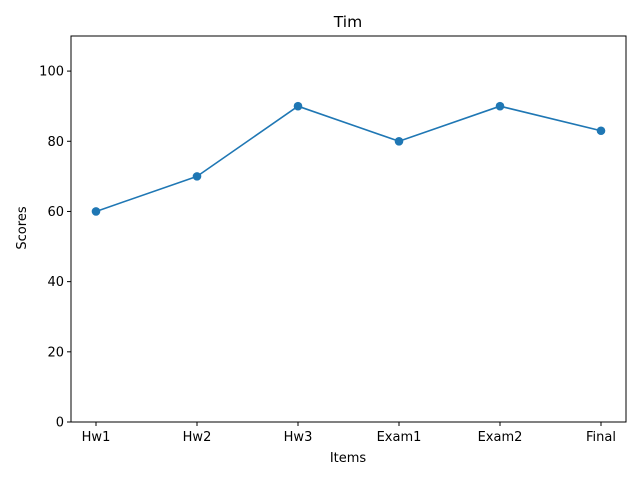 The width and height of the screenshot is (640, 480). What do you see at coordinates (55, 142) in the screenshot?
I see `y-tick-label: 80` at bounding box center [55, 142].